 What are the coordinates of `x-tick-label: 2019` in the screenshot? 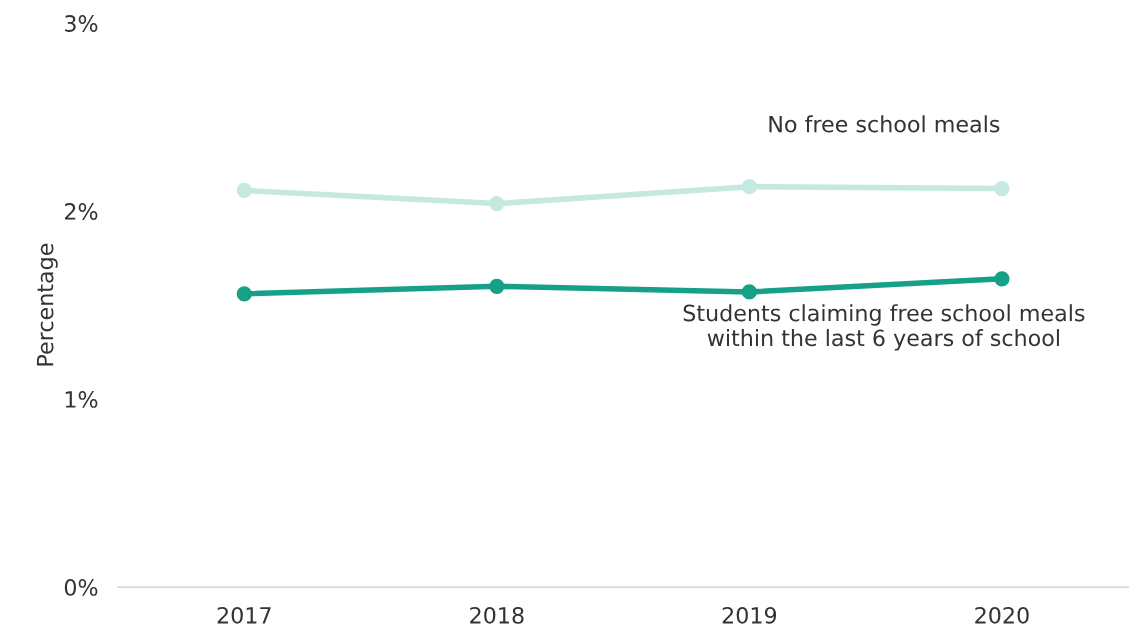 It's located at (749, 615).